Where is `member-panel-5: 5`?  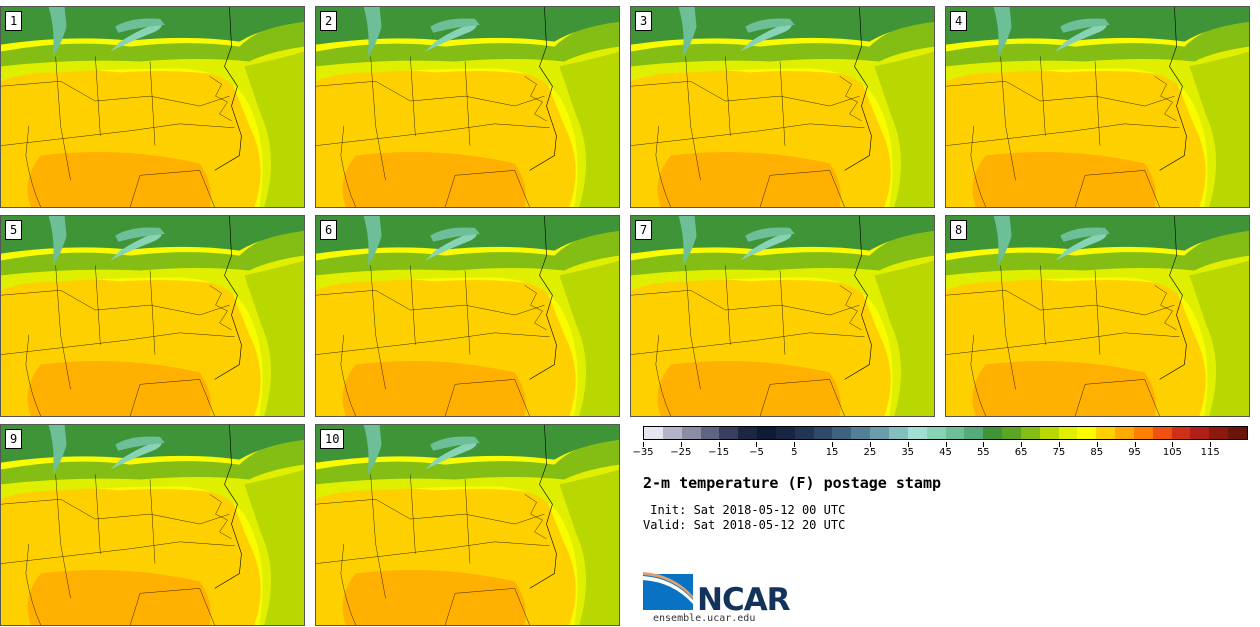 member-panel-5: 5 is located at coordinates (152, 316).